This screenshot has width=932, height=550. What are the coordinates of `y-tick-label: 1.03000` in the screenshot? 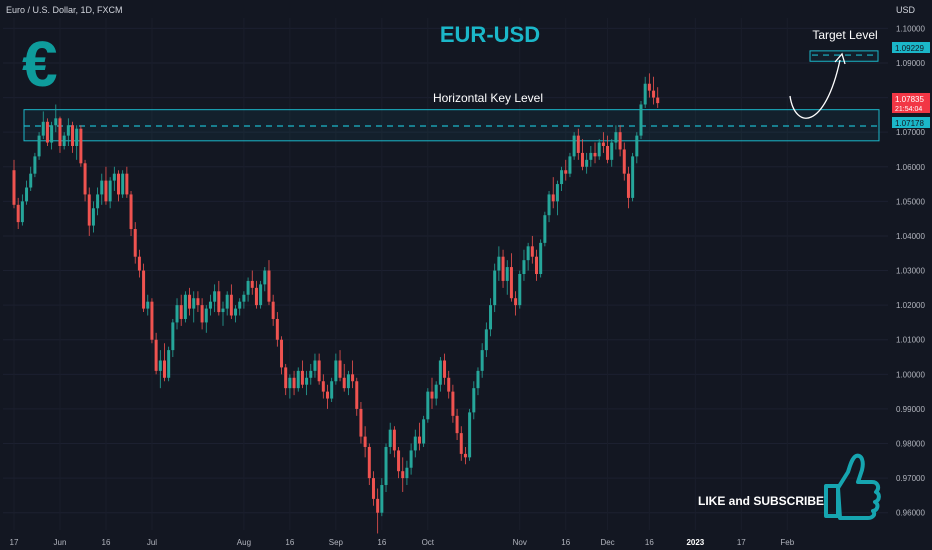 It's located at (910, 271).